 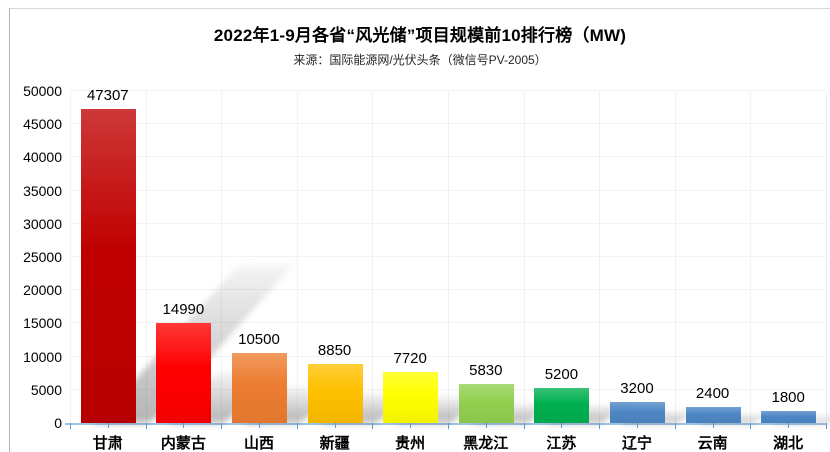 What do you see at coordinates (637, 388) in the screenshot?
I see `bar-value-label: 3200` at bounding box center [637, 388].